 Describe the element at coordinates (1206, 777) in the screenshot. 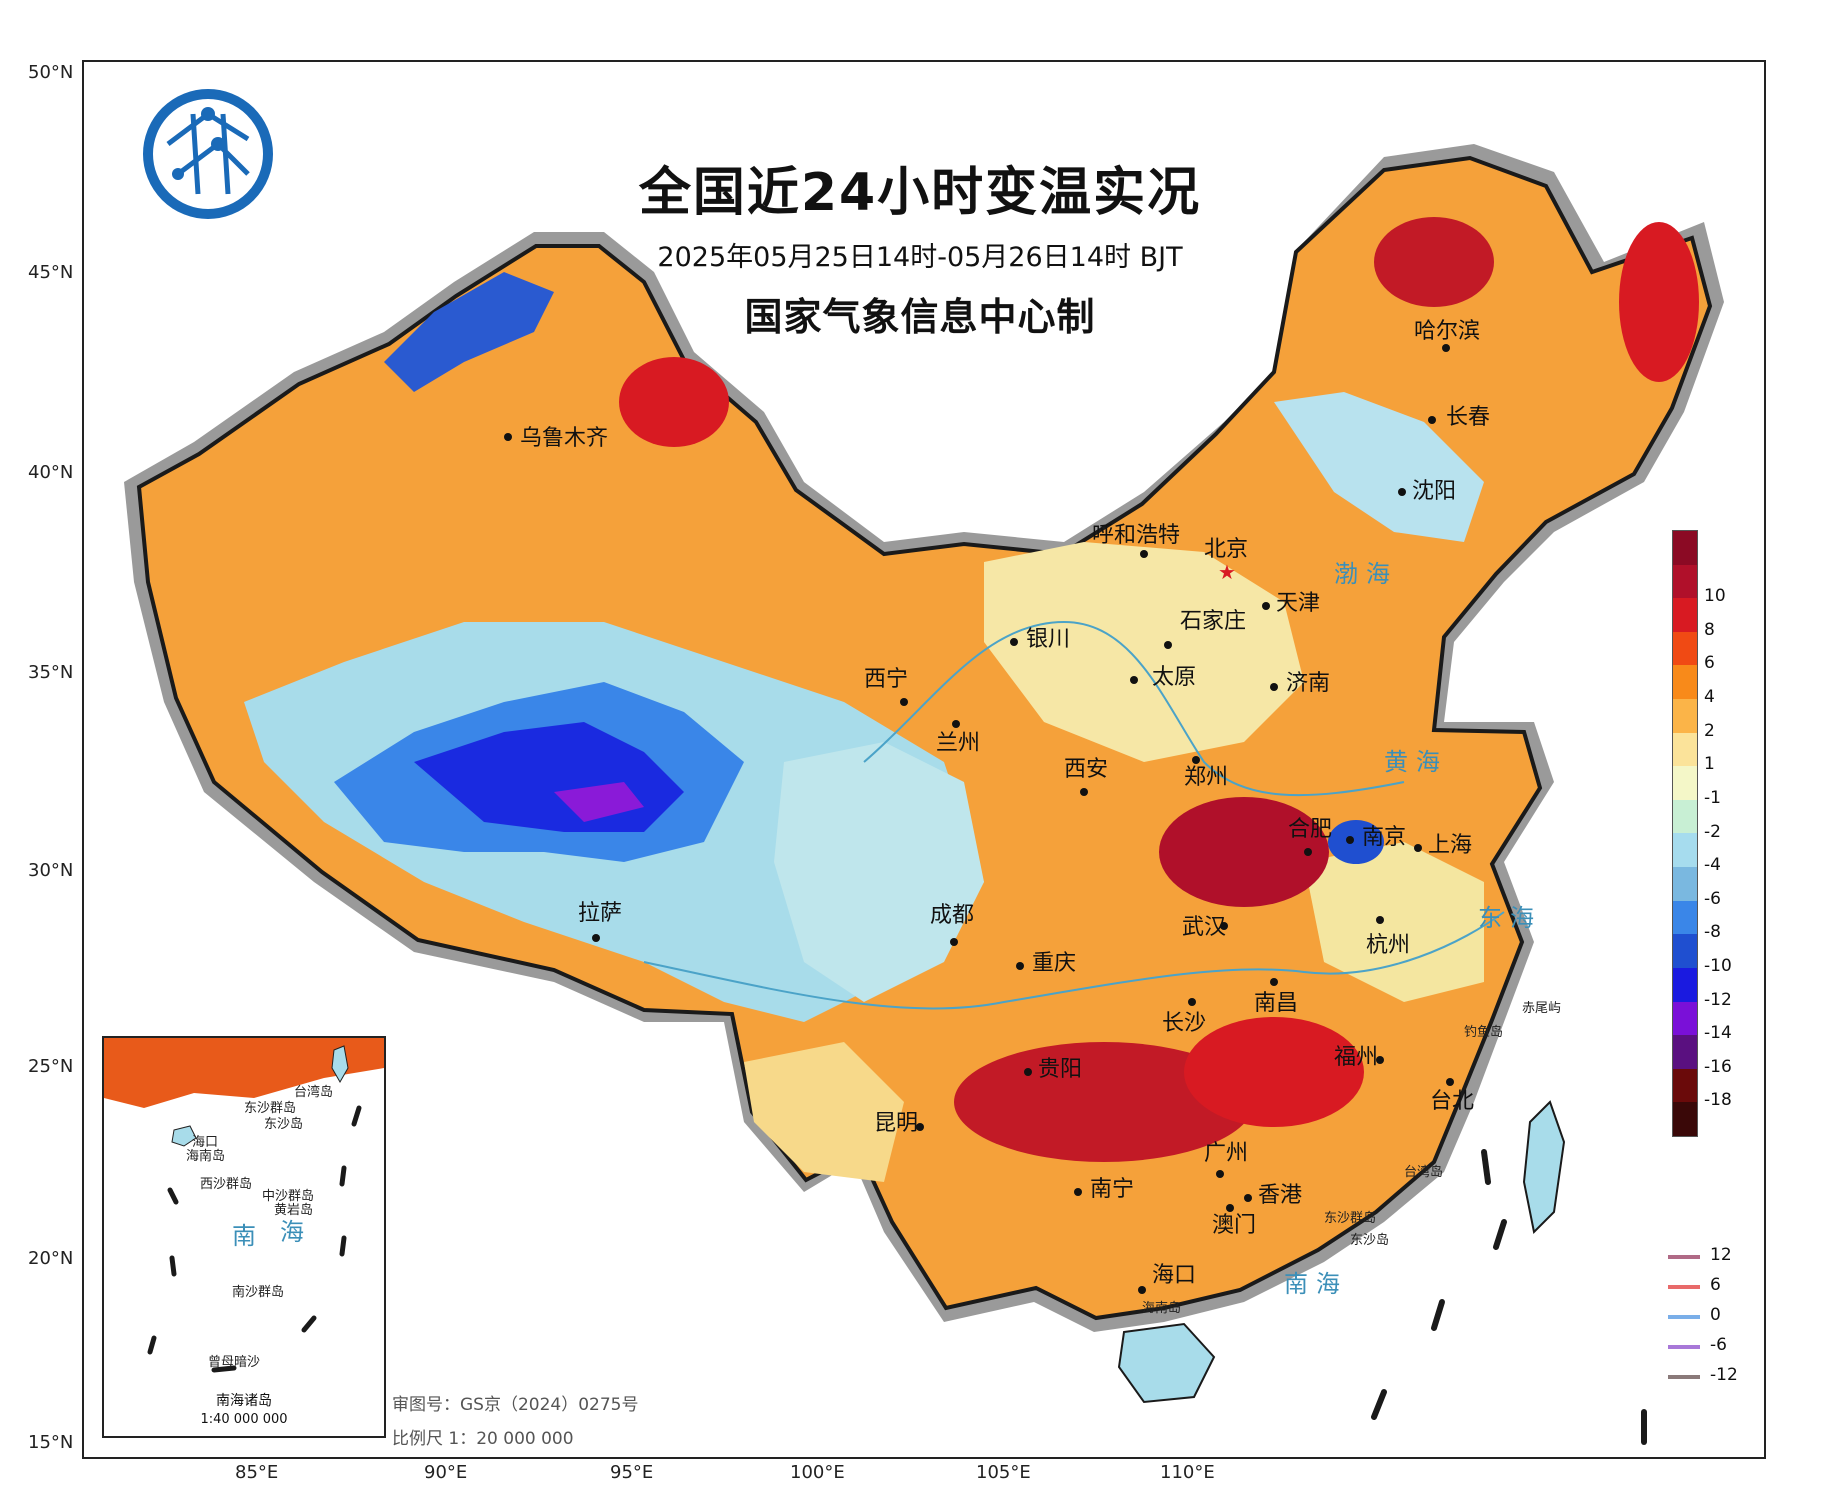

I see `city-label-zhengzhou: 郑州` at that location.